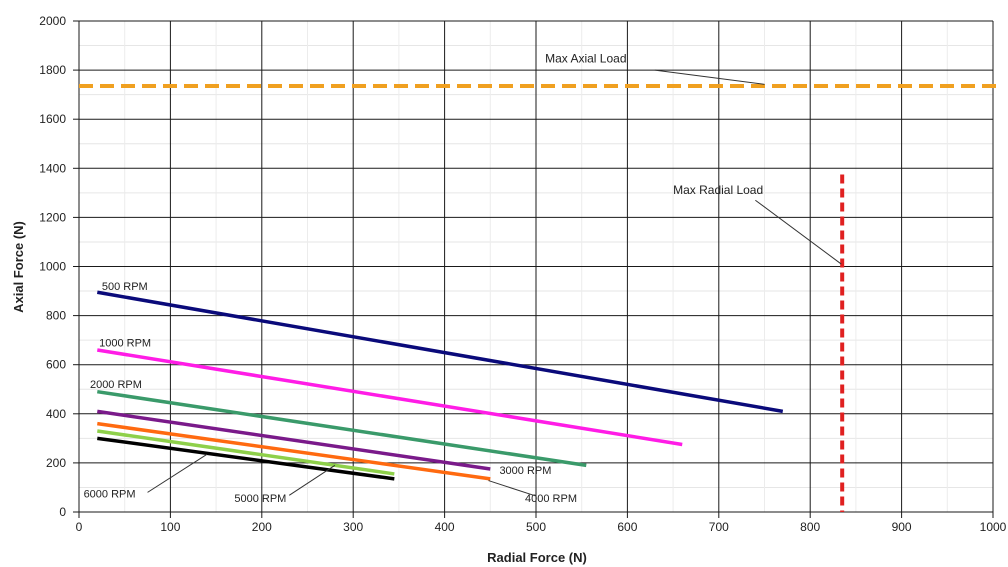 The height and width of the screenshot is (567, 1008). I want to click on series-label: 6000 RPM, so click(110, 494).